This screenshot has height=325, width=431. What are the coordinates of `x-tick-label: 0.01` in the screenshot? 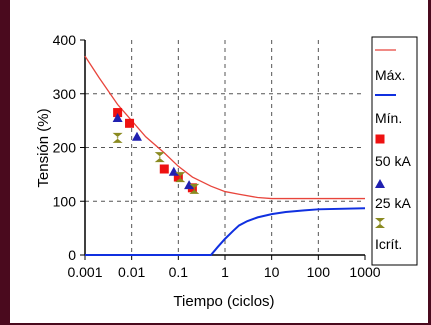 It's located at (131, 272).